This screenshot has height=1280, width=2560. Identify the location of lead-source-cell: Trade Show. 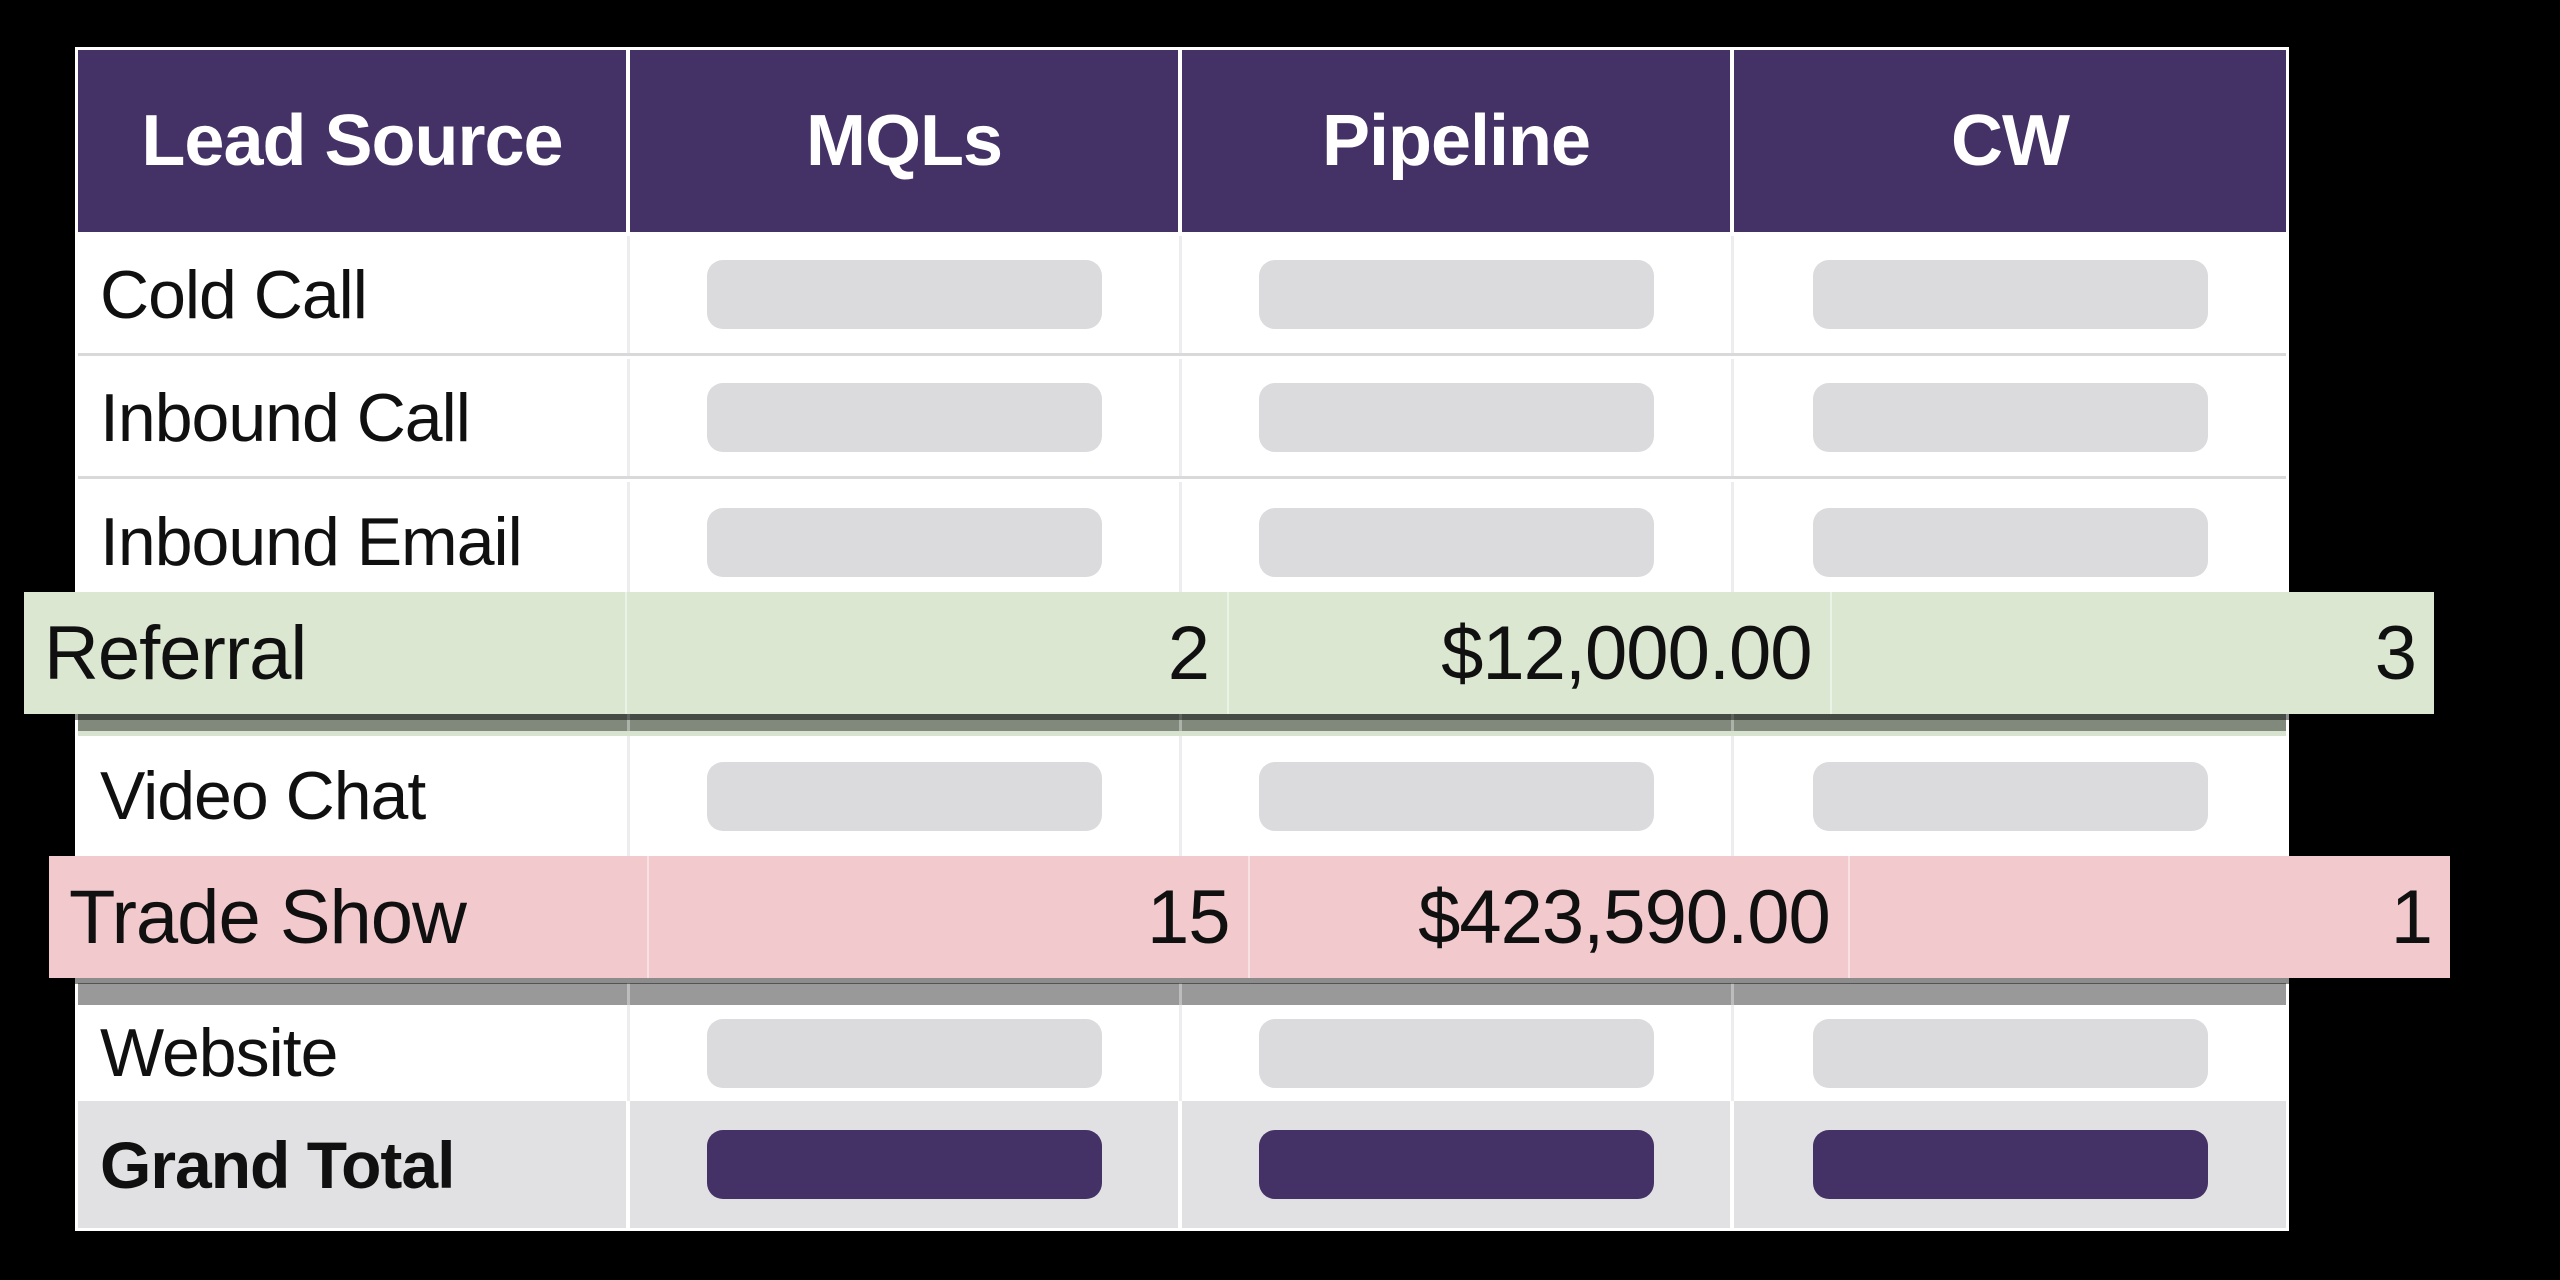
(349, 917).